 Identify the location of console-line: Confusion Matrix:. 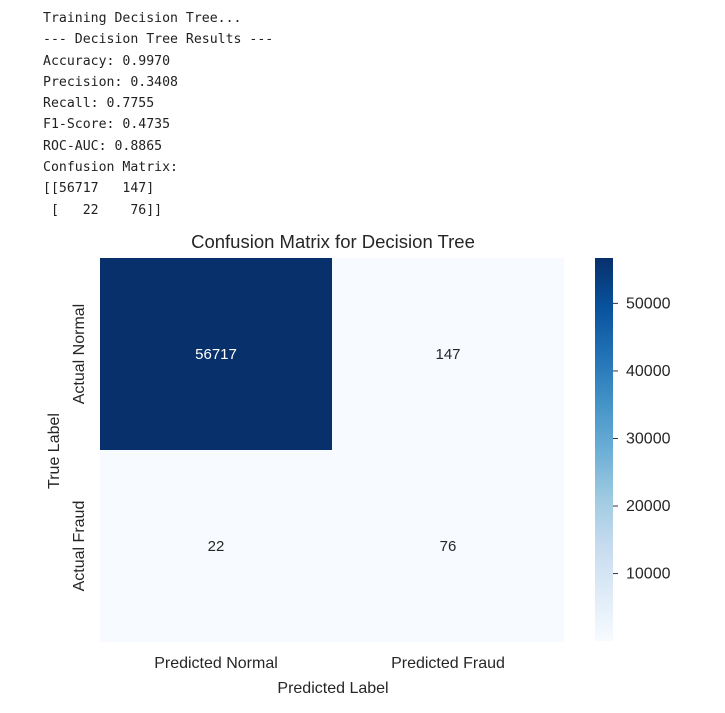
(110, 168).